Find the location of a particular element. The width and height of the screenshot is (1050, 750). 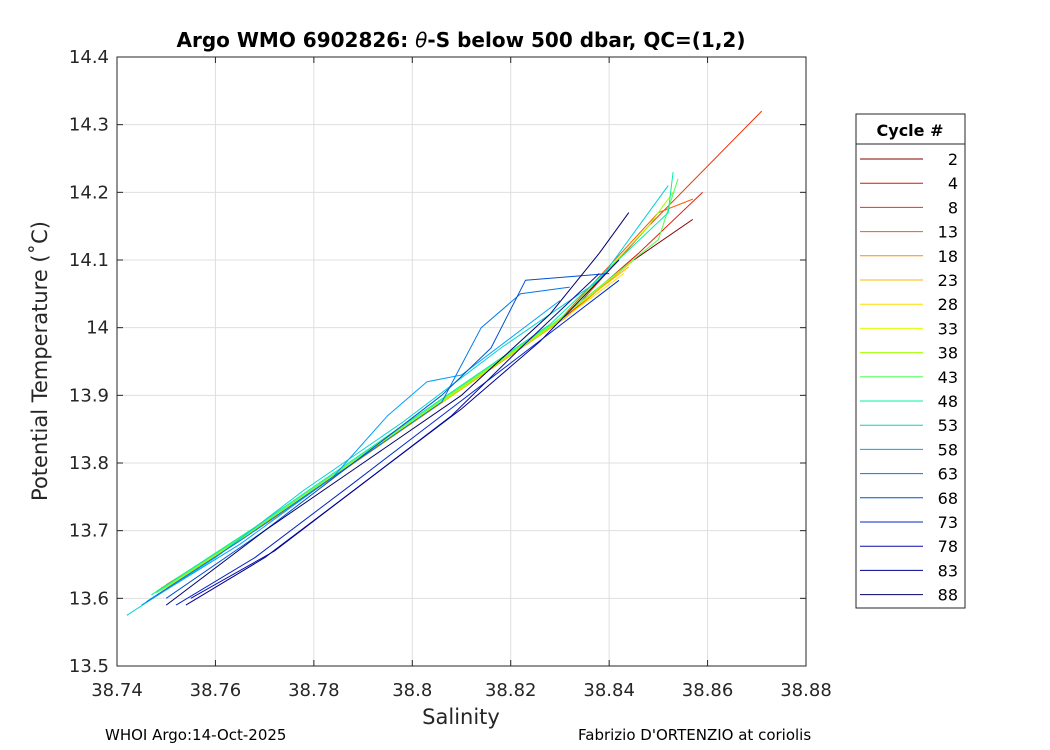

y-tick-labels: 13.5 13.6 13.7 13.8 13.9 14 14.1 14.2 14.3 14.4 is located at coordinates (89, 362).